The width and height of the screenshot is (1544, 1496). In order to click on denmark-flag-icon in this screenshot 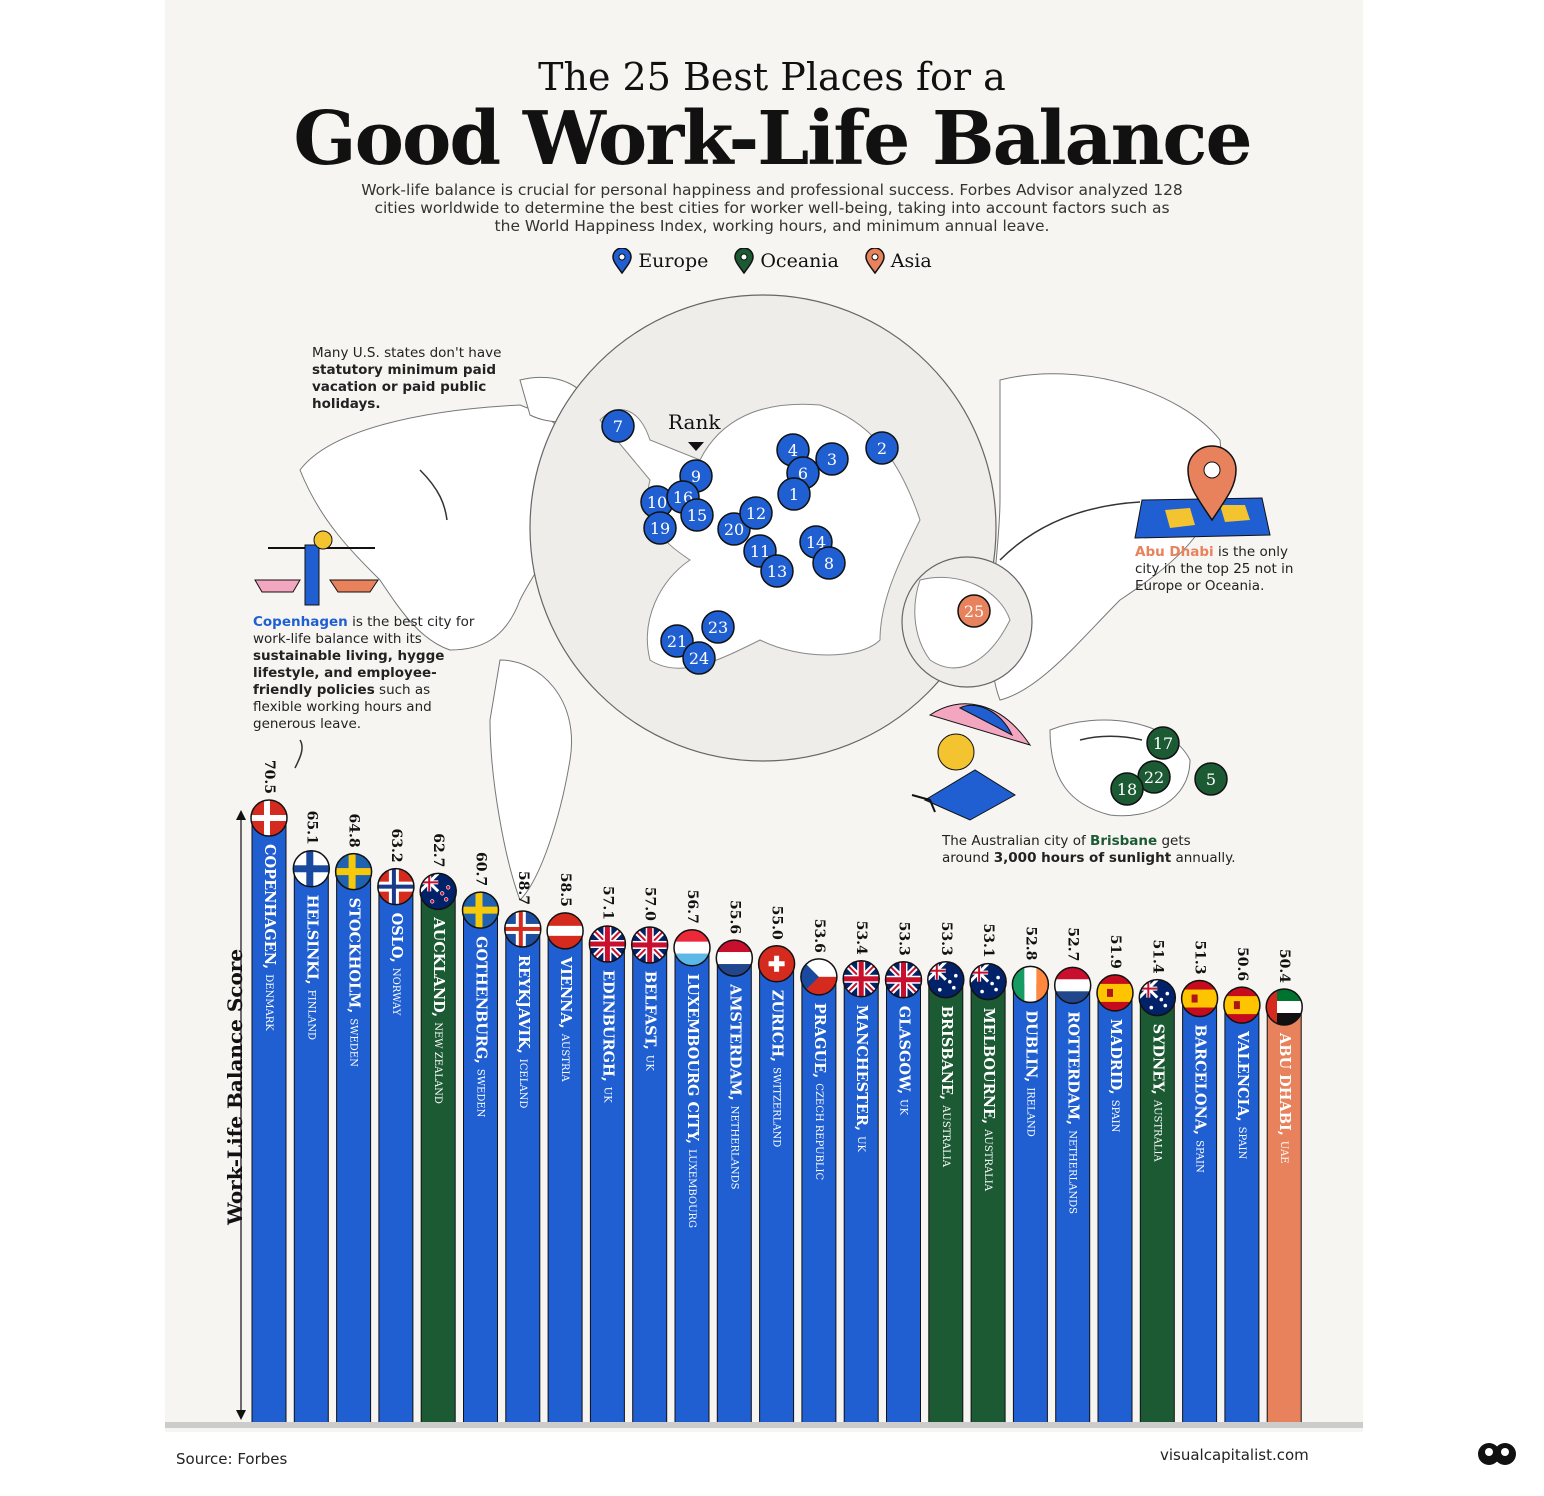, I will do `click(269, 818)`.